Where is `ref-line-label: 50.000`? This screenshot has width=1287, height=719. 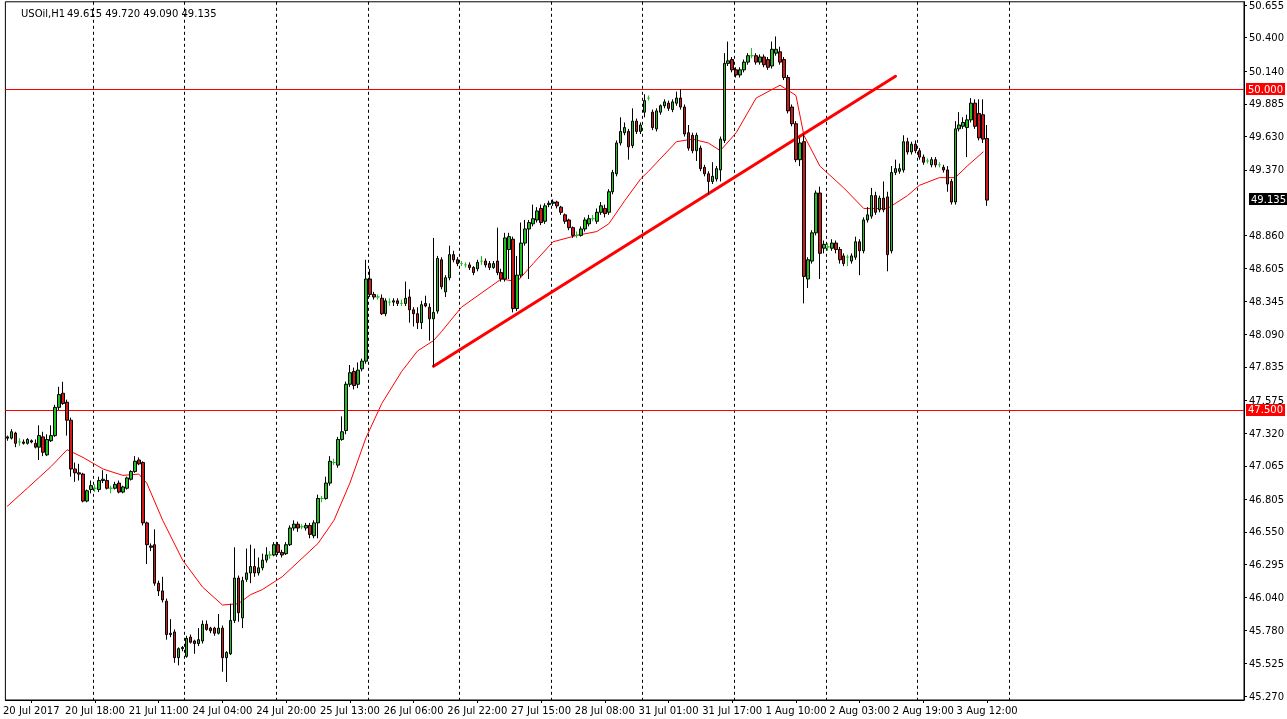 ref-line-label: 50.000 is located at coordinates (1266, 89).